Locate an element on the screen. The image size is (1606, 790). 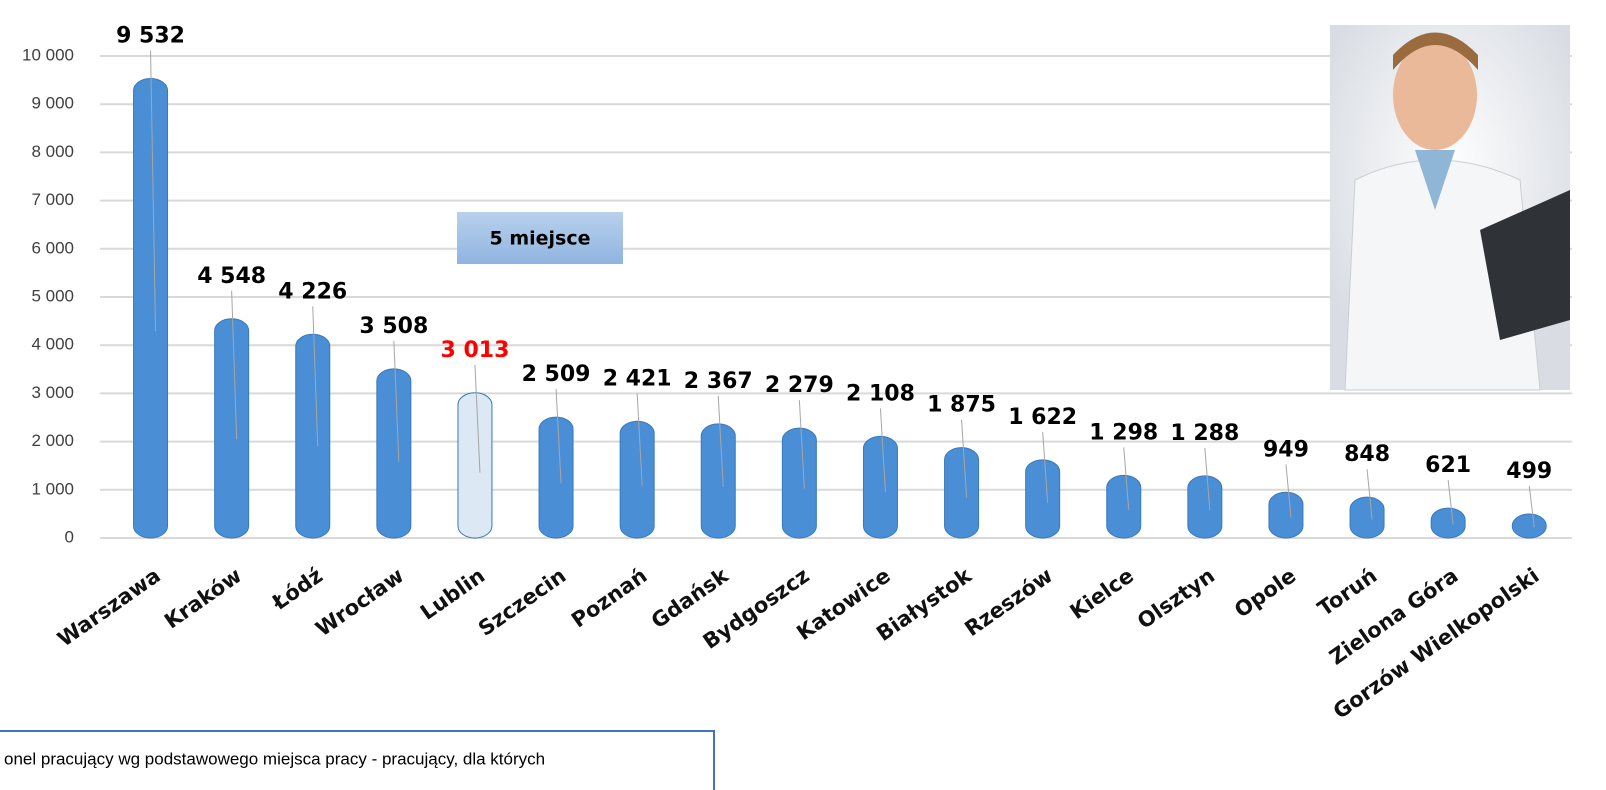
value-label: 2 108 is located at coordinates (880, 393).